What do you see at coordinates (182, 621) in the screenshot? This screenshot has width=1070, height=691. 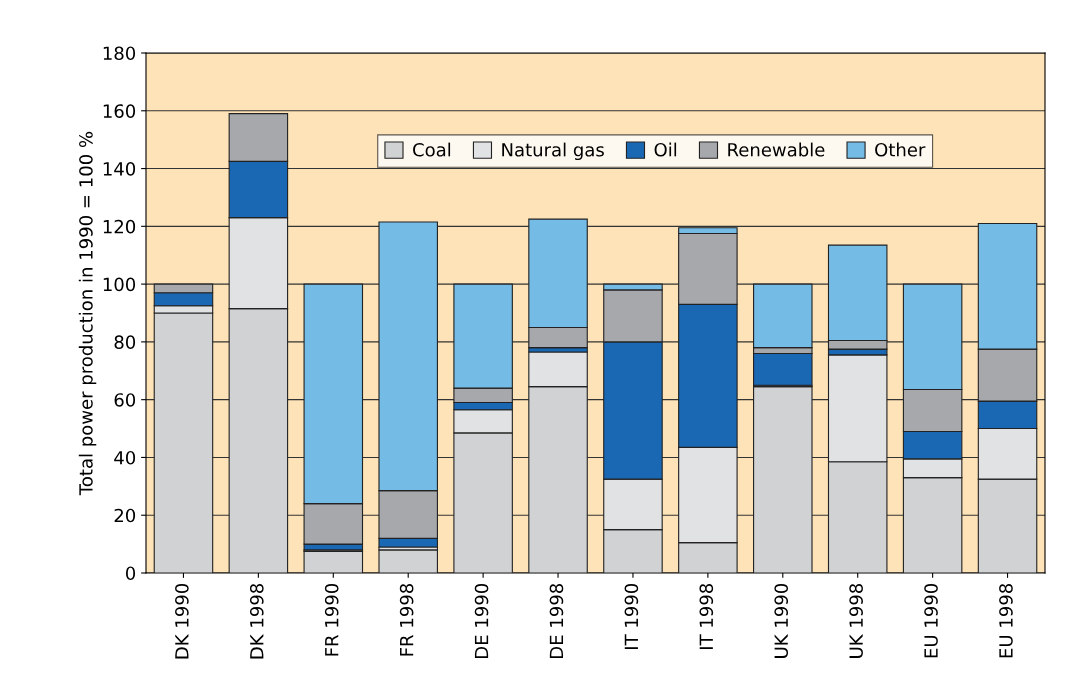 I see `x-tick-label: DK 1990` at bounding box center [182, 621].